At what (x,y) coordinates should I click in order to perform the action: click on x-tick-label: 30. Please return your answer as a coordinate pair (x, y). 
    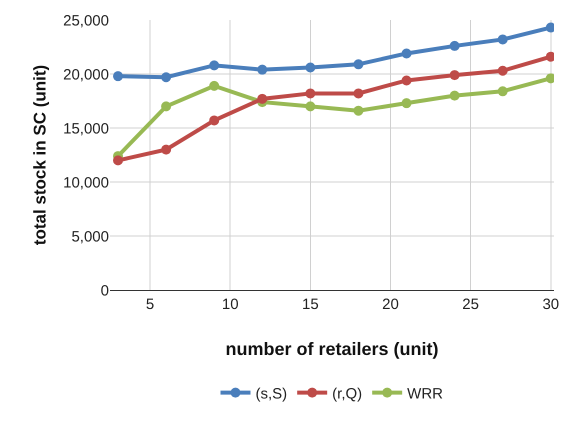
    Looking at the image, I should click on (551, 304).